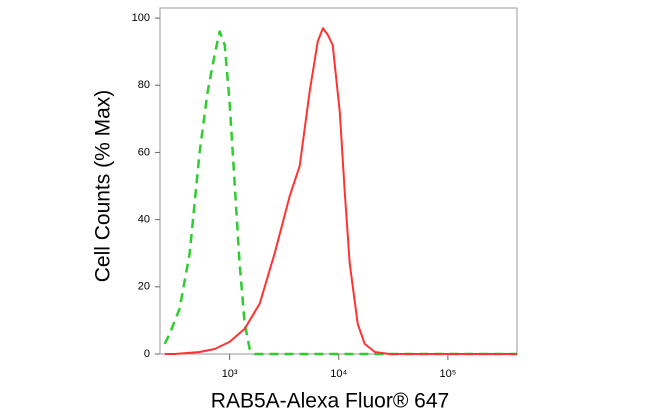  I want to click on y-tick-label: 0, so click(147, 354).